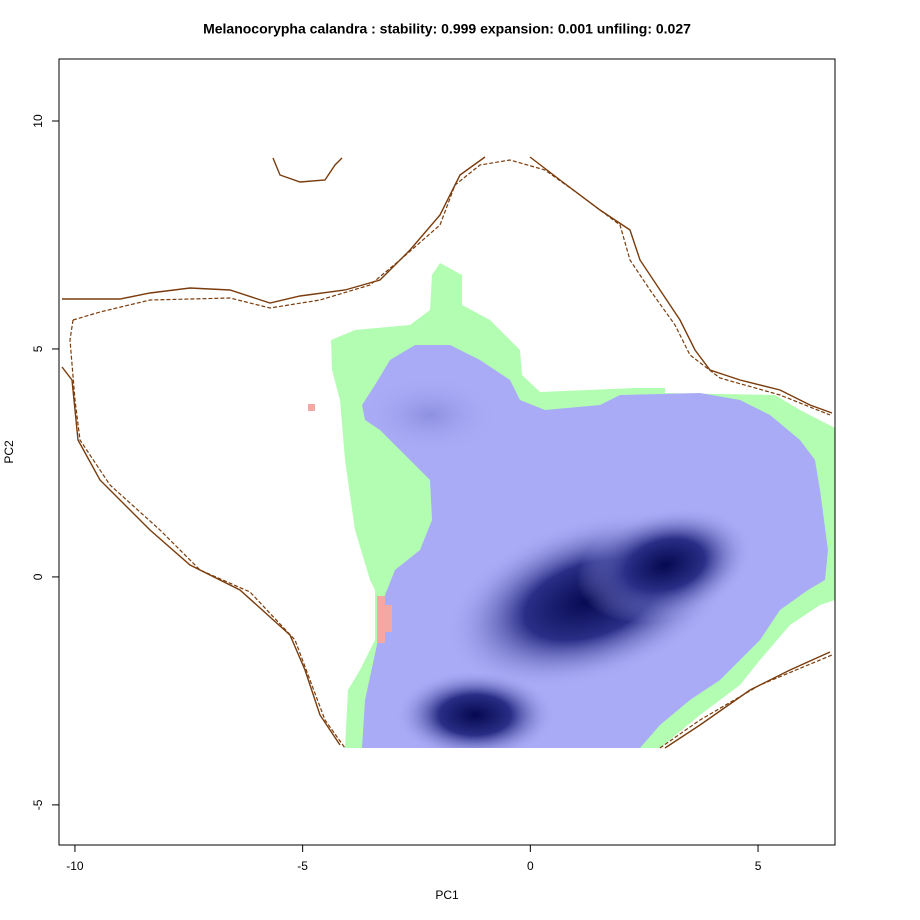  I want to click on x-tick-label: 5, so click(758, 866).